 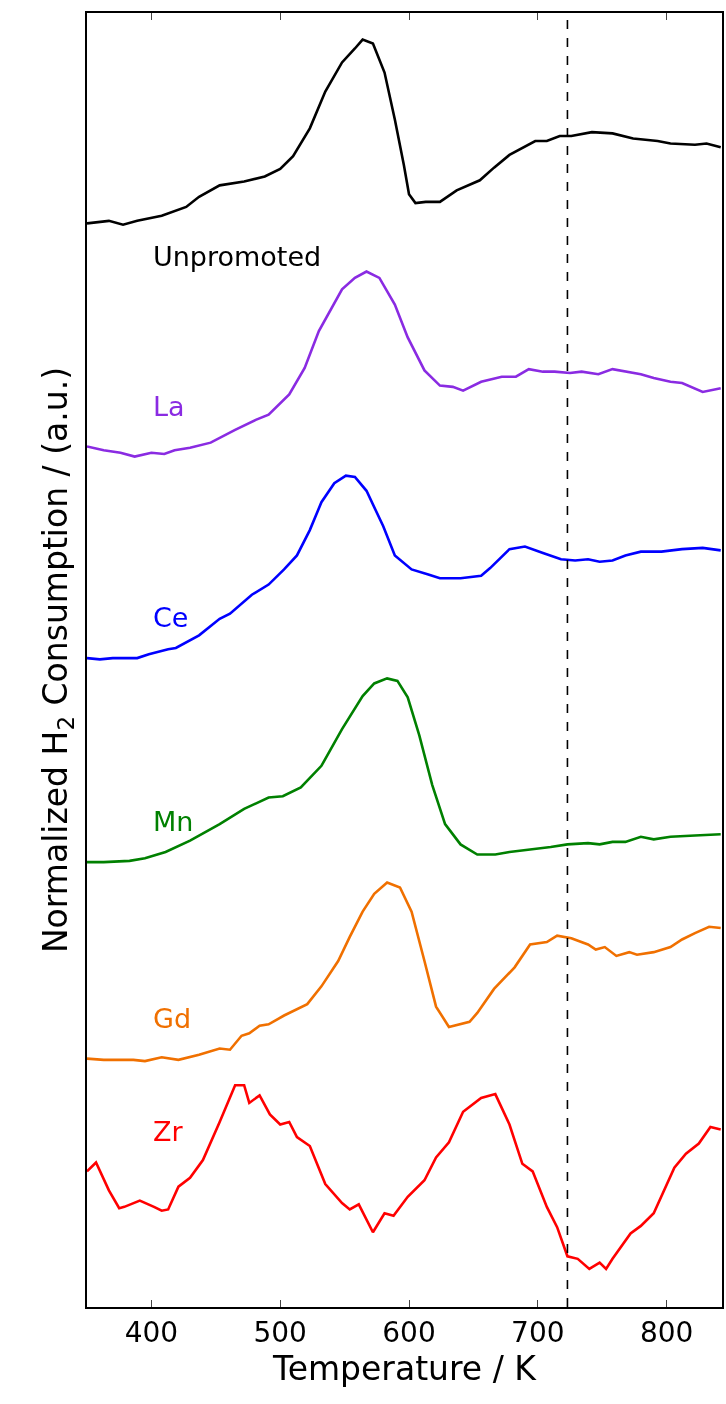 I want to click on x-tick-label: 600, so click(x=409, y=1333).